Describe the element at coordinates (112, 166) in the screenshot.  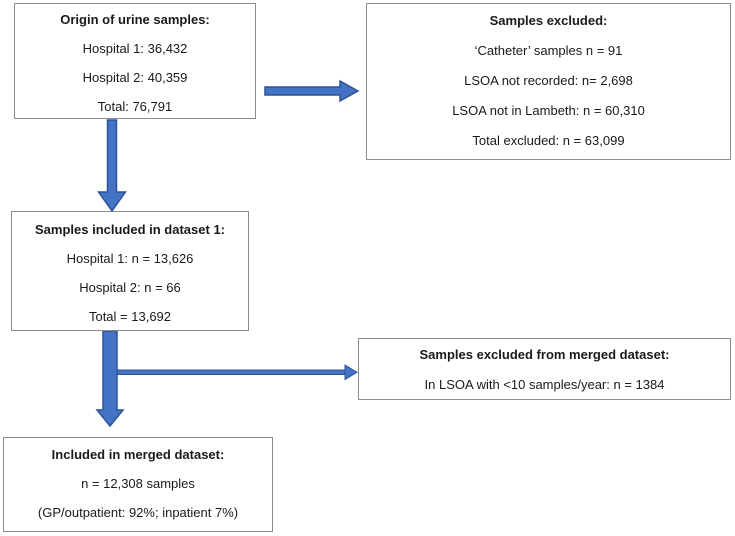
I see `arrow-origin-to-dataset1` at that location.